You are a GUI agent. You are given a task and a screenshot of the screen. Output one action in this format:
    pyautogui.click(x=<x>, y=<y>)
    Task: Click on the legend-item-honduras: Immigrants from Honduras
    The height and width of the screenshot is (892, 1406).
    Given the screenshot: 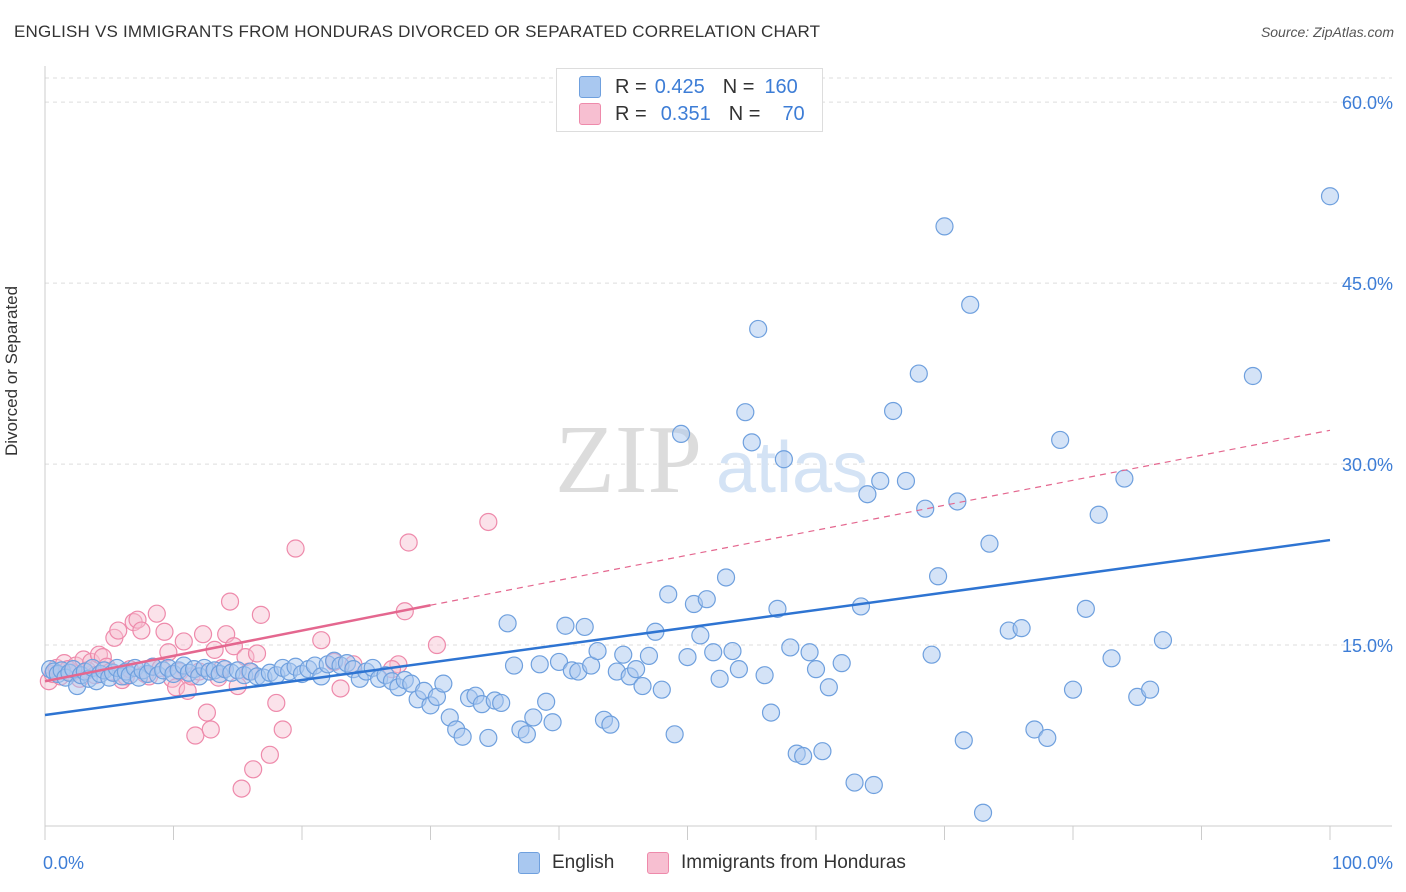 What is the action you would take?
    pyautogui.click(x=776, y=863)
    